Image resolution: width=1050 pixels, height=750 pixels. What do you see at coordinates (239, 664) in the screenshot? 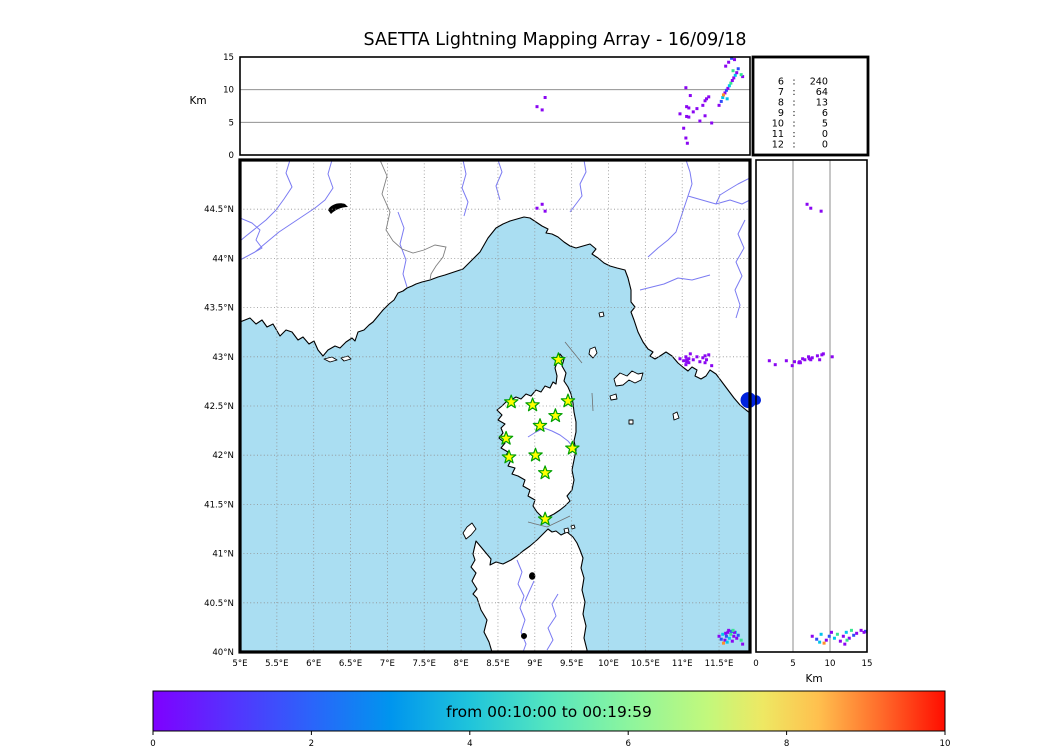
I see `longitude-tick-label: 5°E` at bounding box center [239, 664].